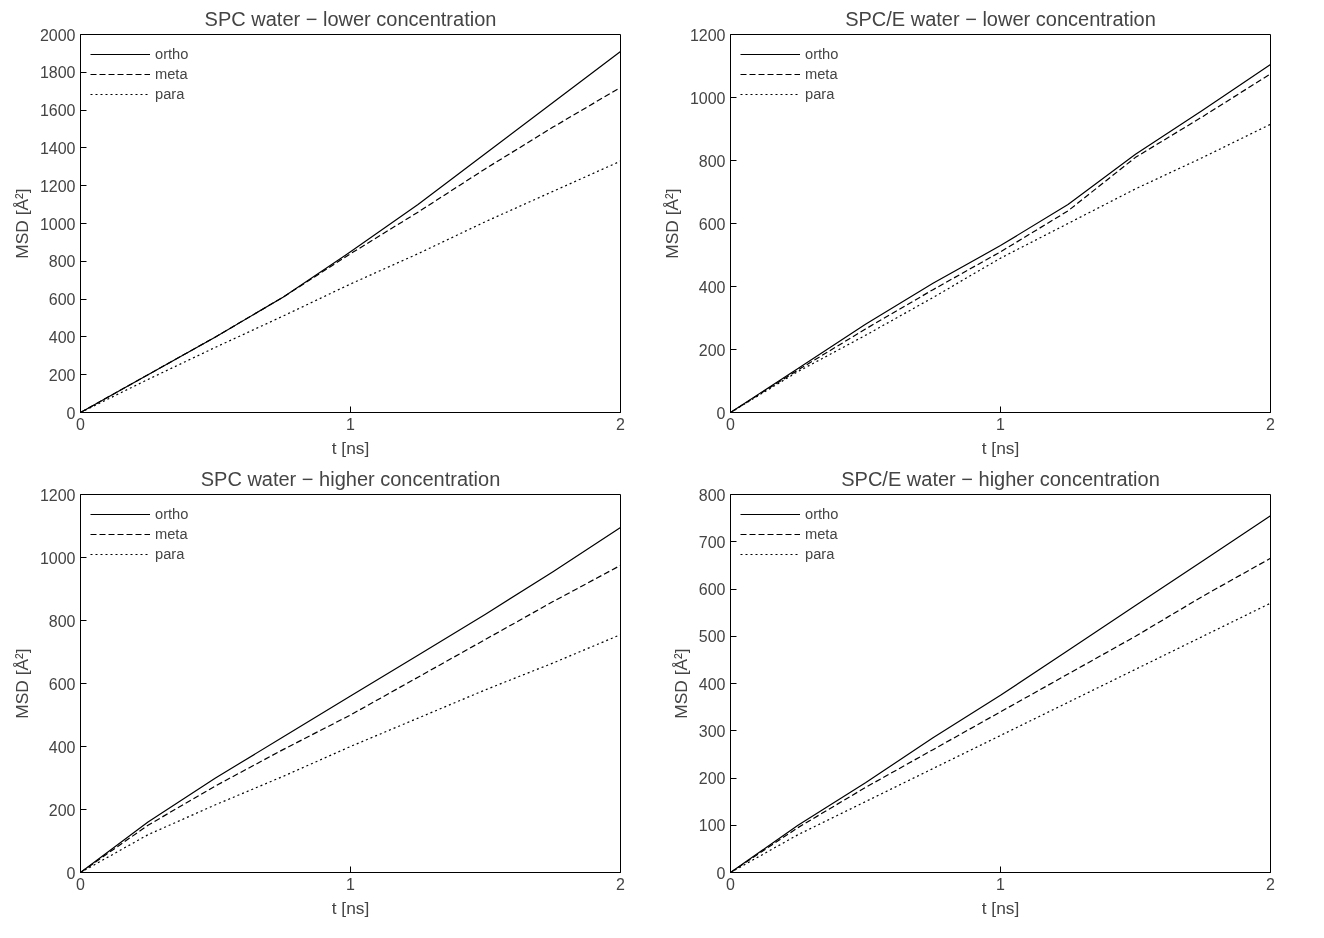  Describe the element at coordinates (712, 826) in the screenshot. I see `y-tick-label: 100` at that location.